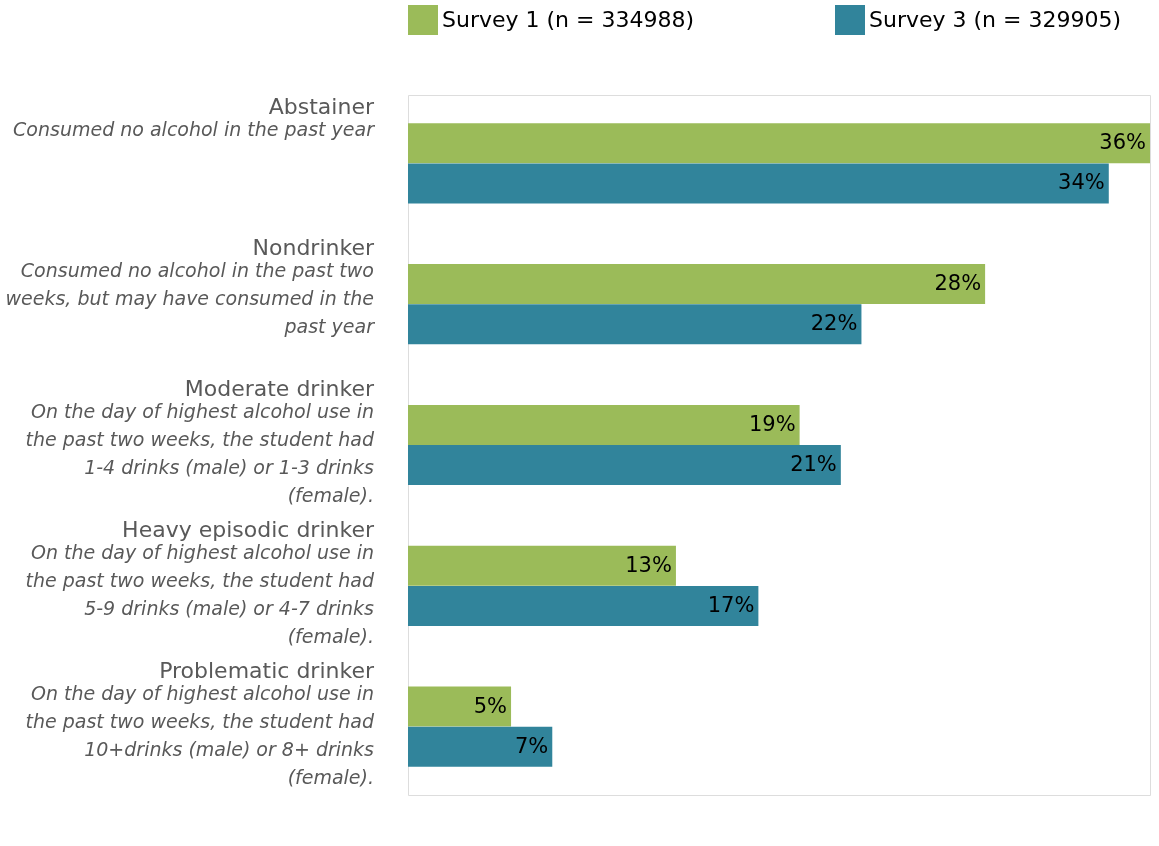 Image resolution: width=1159 pixels, height=846 pixels. Describe the element at coordinates (648, 564) in the screenshot. I see `data-label: 13%` at that location.